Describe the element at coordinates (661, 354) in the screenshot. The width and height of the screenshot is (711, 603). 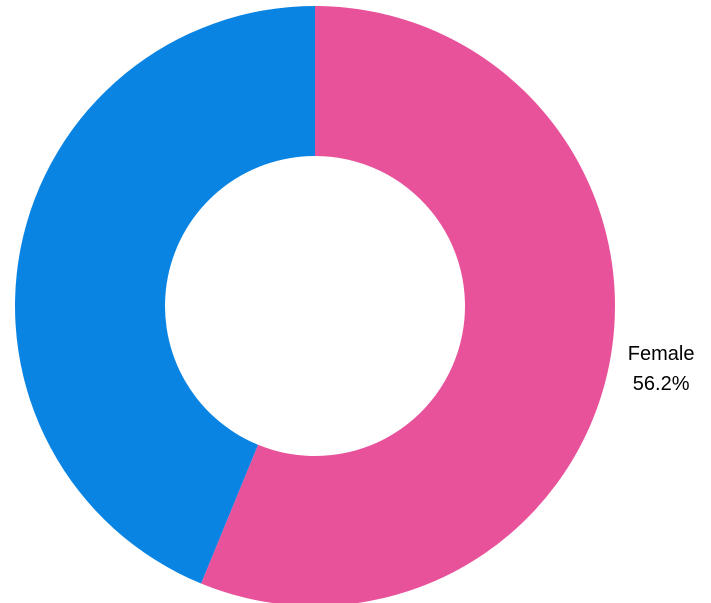
I see `slice-name: Female` at that location.